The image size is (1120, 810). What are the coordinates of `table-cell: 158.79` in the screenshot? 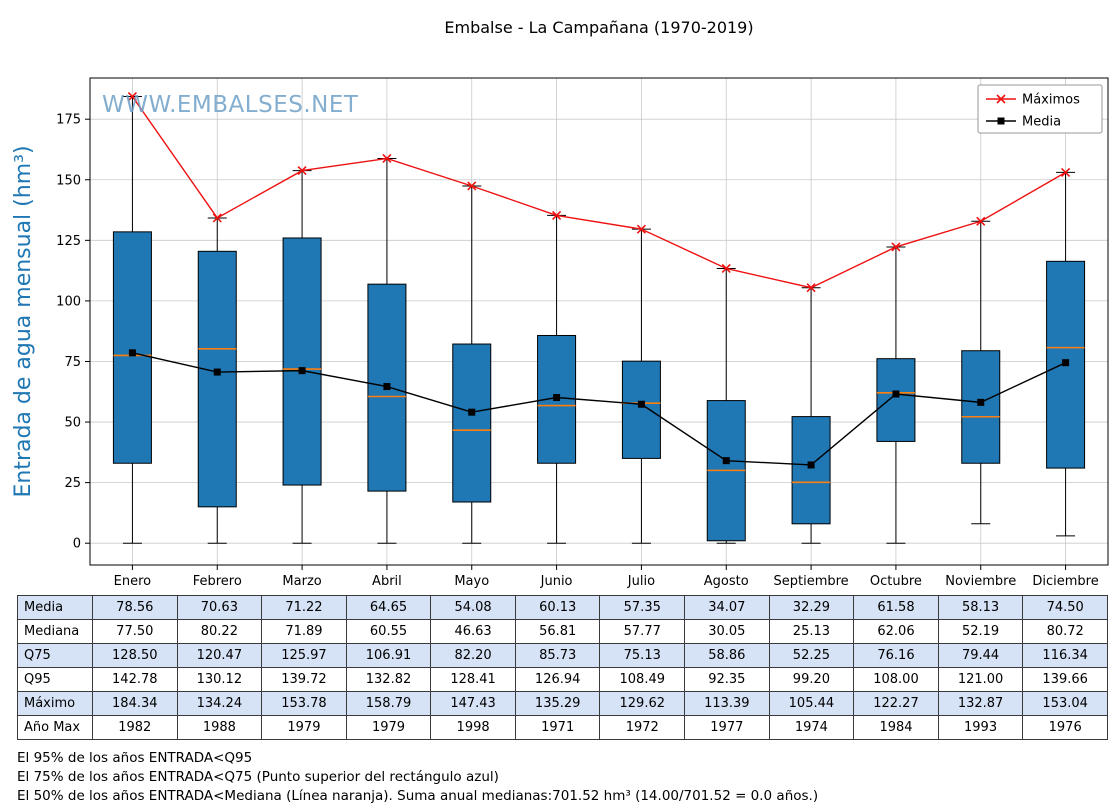 It's located at (388, 703).